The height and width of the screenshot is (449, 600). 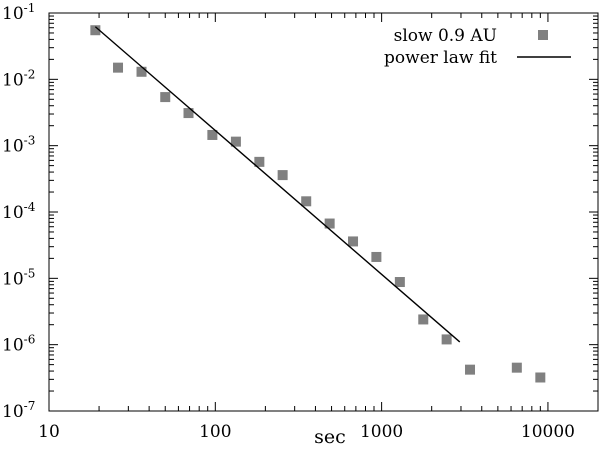 I want to click on x-tick-label: 10000, so click(x=548, y=432).